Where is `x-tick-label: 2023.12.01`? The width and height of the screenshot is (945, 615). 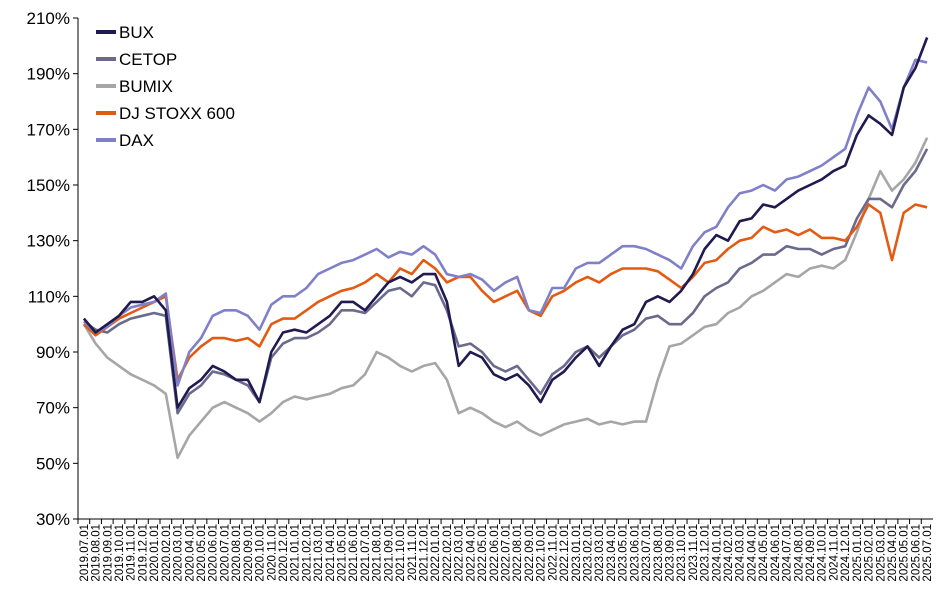
x-tick-label: 2023.12.01 is located at coordinates (706, 553).